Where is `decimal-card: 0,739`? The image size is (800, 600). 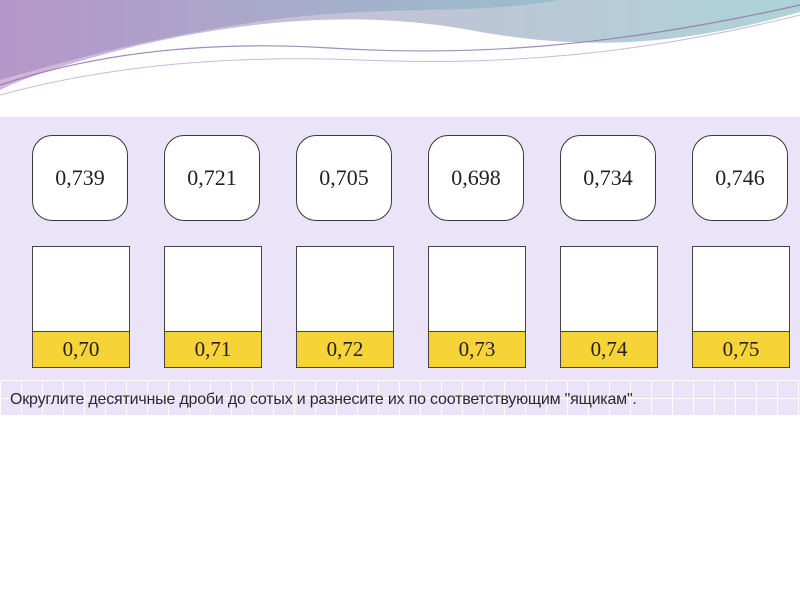 decimal-card: 0,739 is located at coordinates (80, 178).